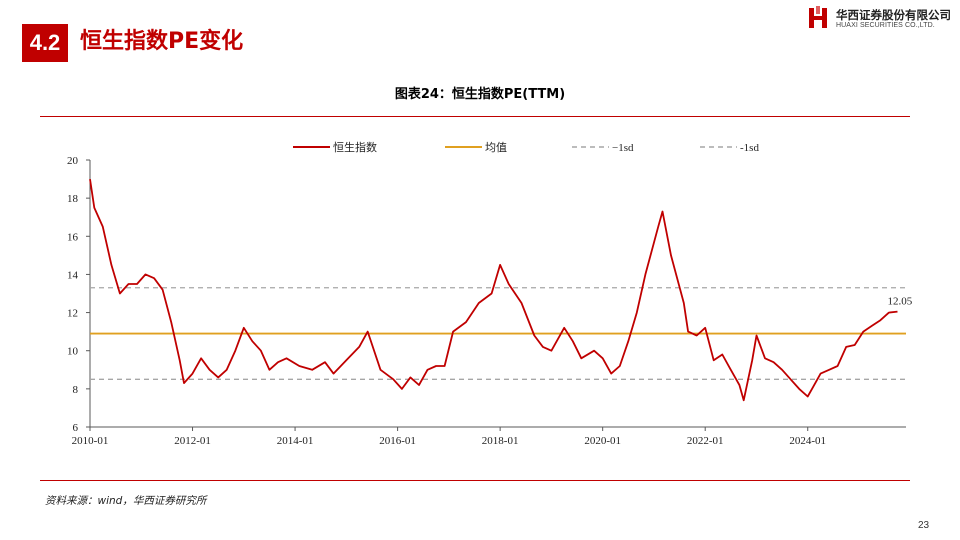 The image size is (960, 540). I want to click on legend-label-mean: 均值, so click(496, 147).